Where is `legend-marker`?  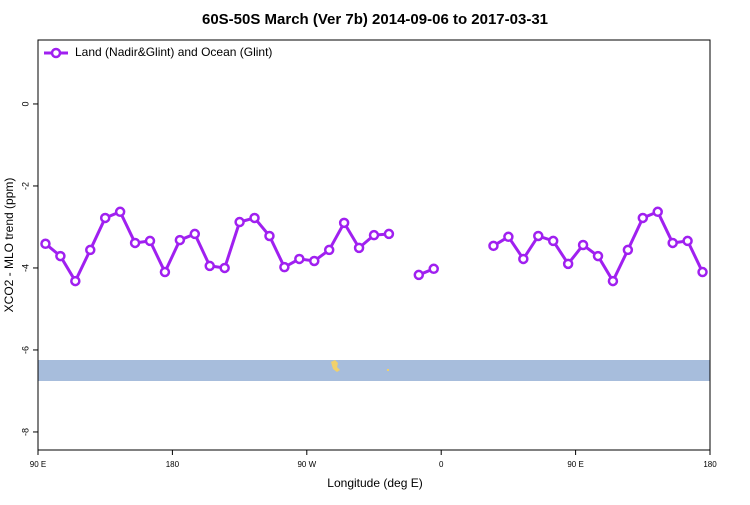 legend-marker is located at coordinates (56, 53).